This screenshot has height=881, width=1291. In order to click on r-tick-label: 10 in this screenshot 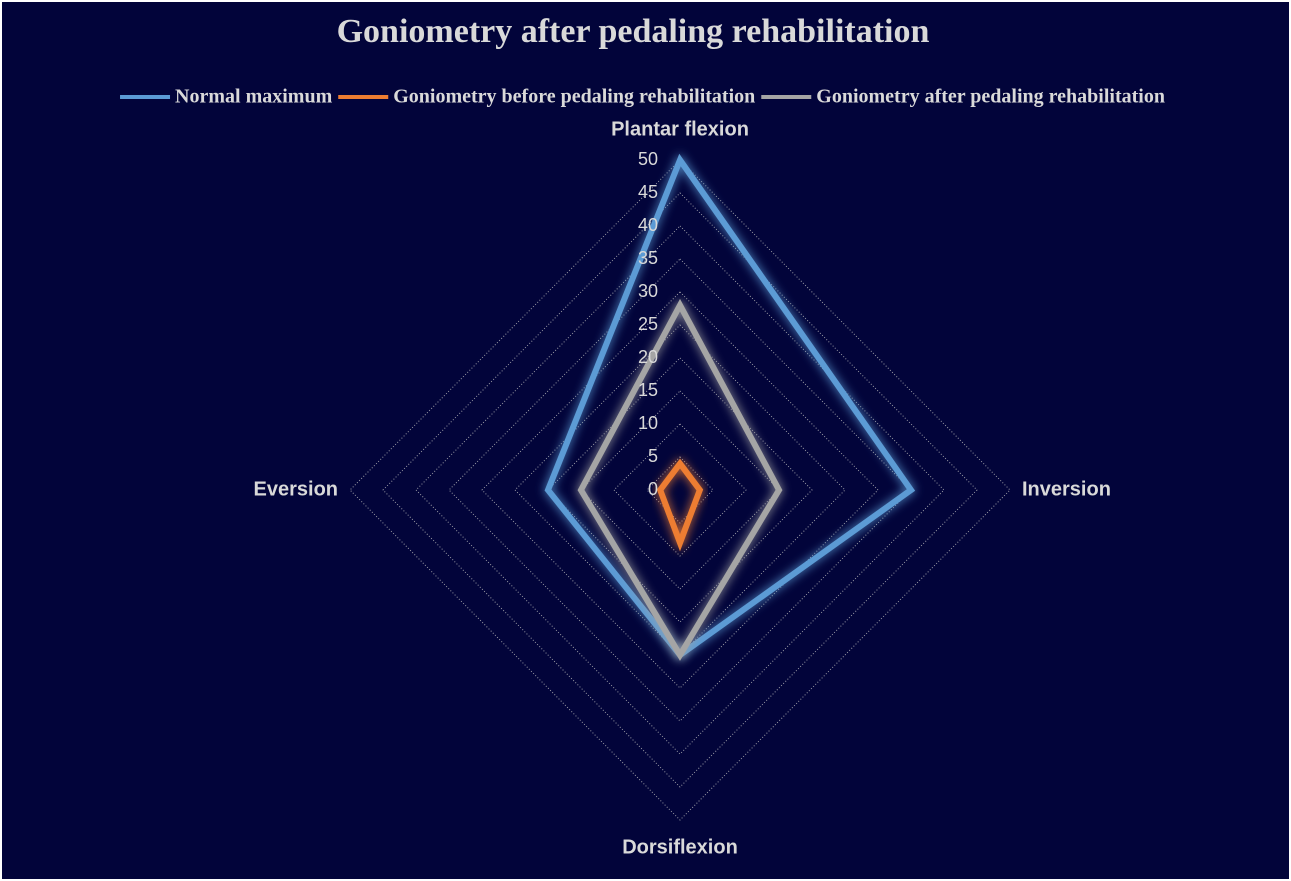, I will do `click(648, 423)`.